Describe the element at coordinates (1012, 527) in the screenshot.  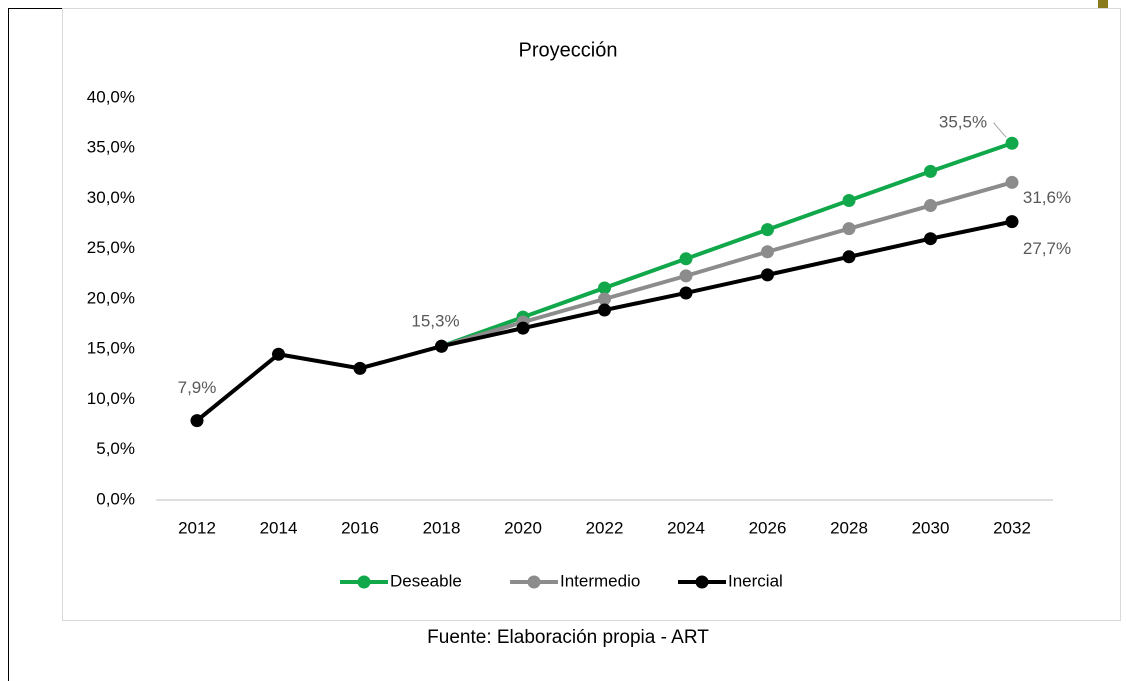
I see `x-tick-label: 2032` at that location.